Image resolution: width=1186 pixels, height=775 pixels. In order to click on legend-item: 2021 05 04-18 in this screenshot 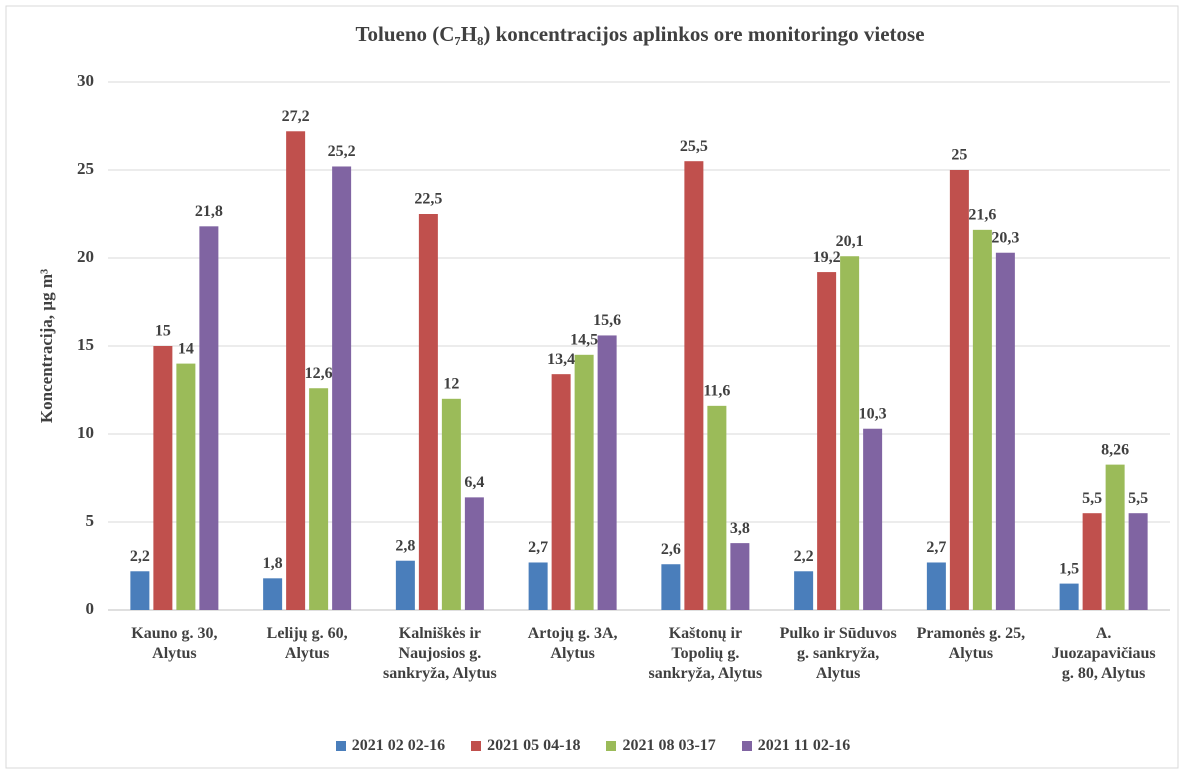, I will do `click(525, 746)`.